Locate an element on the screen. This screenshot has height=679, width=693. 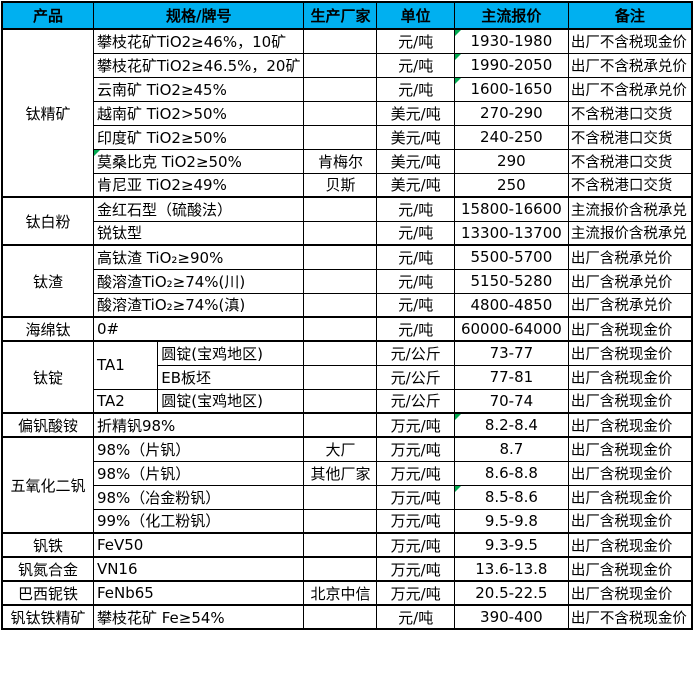
table-row: 肯尼亚 TiO2≥49% 贝斯 美元/吨 250 不含税港口交货 is located at coordinates (347, 185).